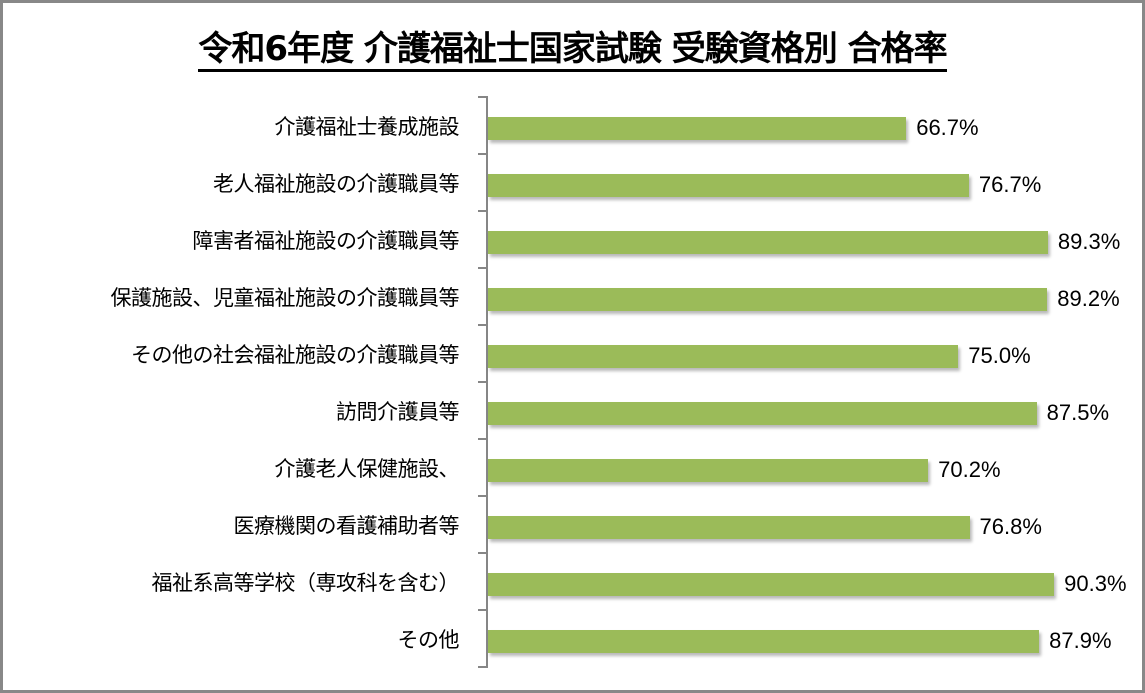  I want to click on bar-row: 介護老人保健施設、 70.2%, so click(572, 469).